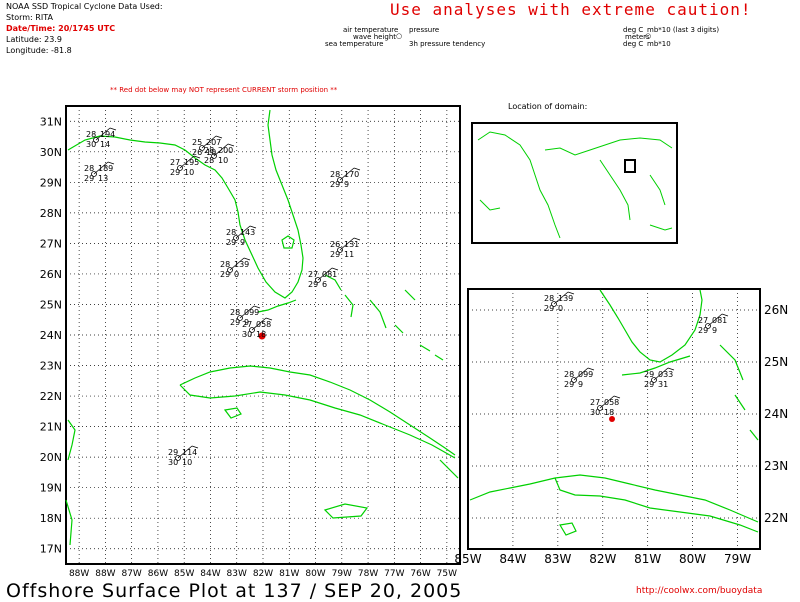 Image resolution: width=800 pixels, height=602 pixels. I want to click on station-plot: 28 139 29 0, so click(559, 302).